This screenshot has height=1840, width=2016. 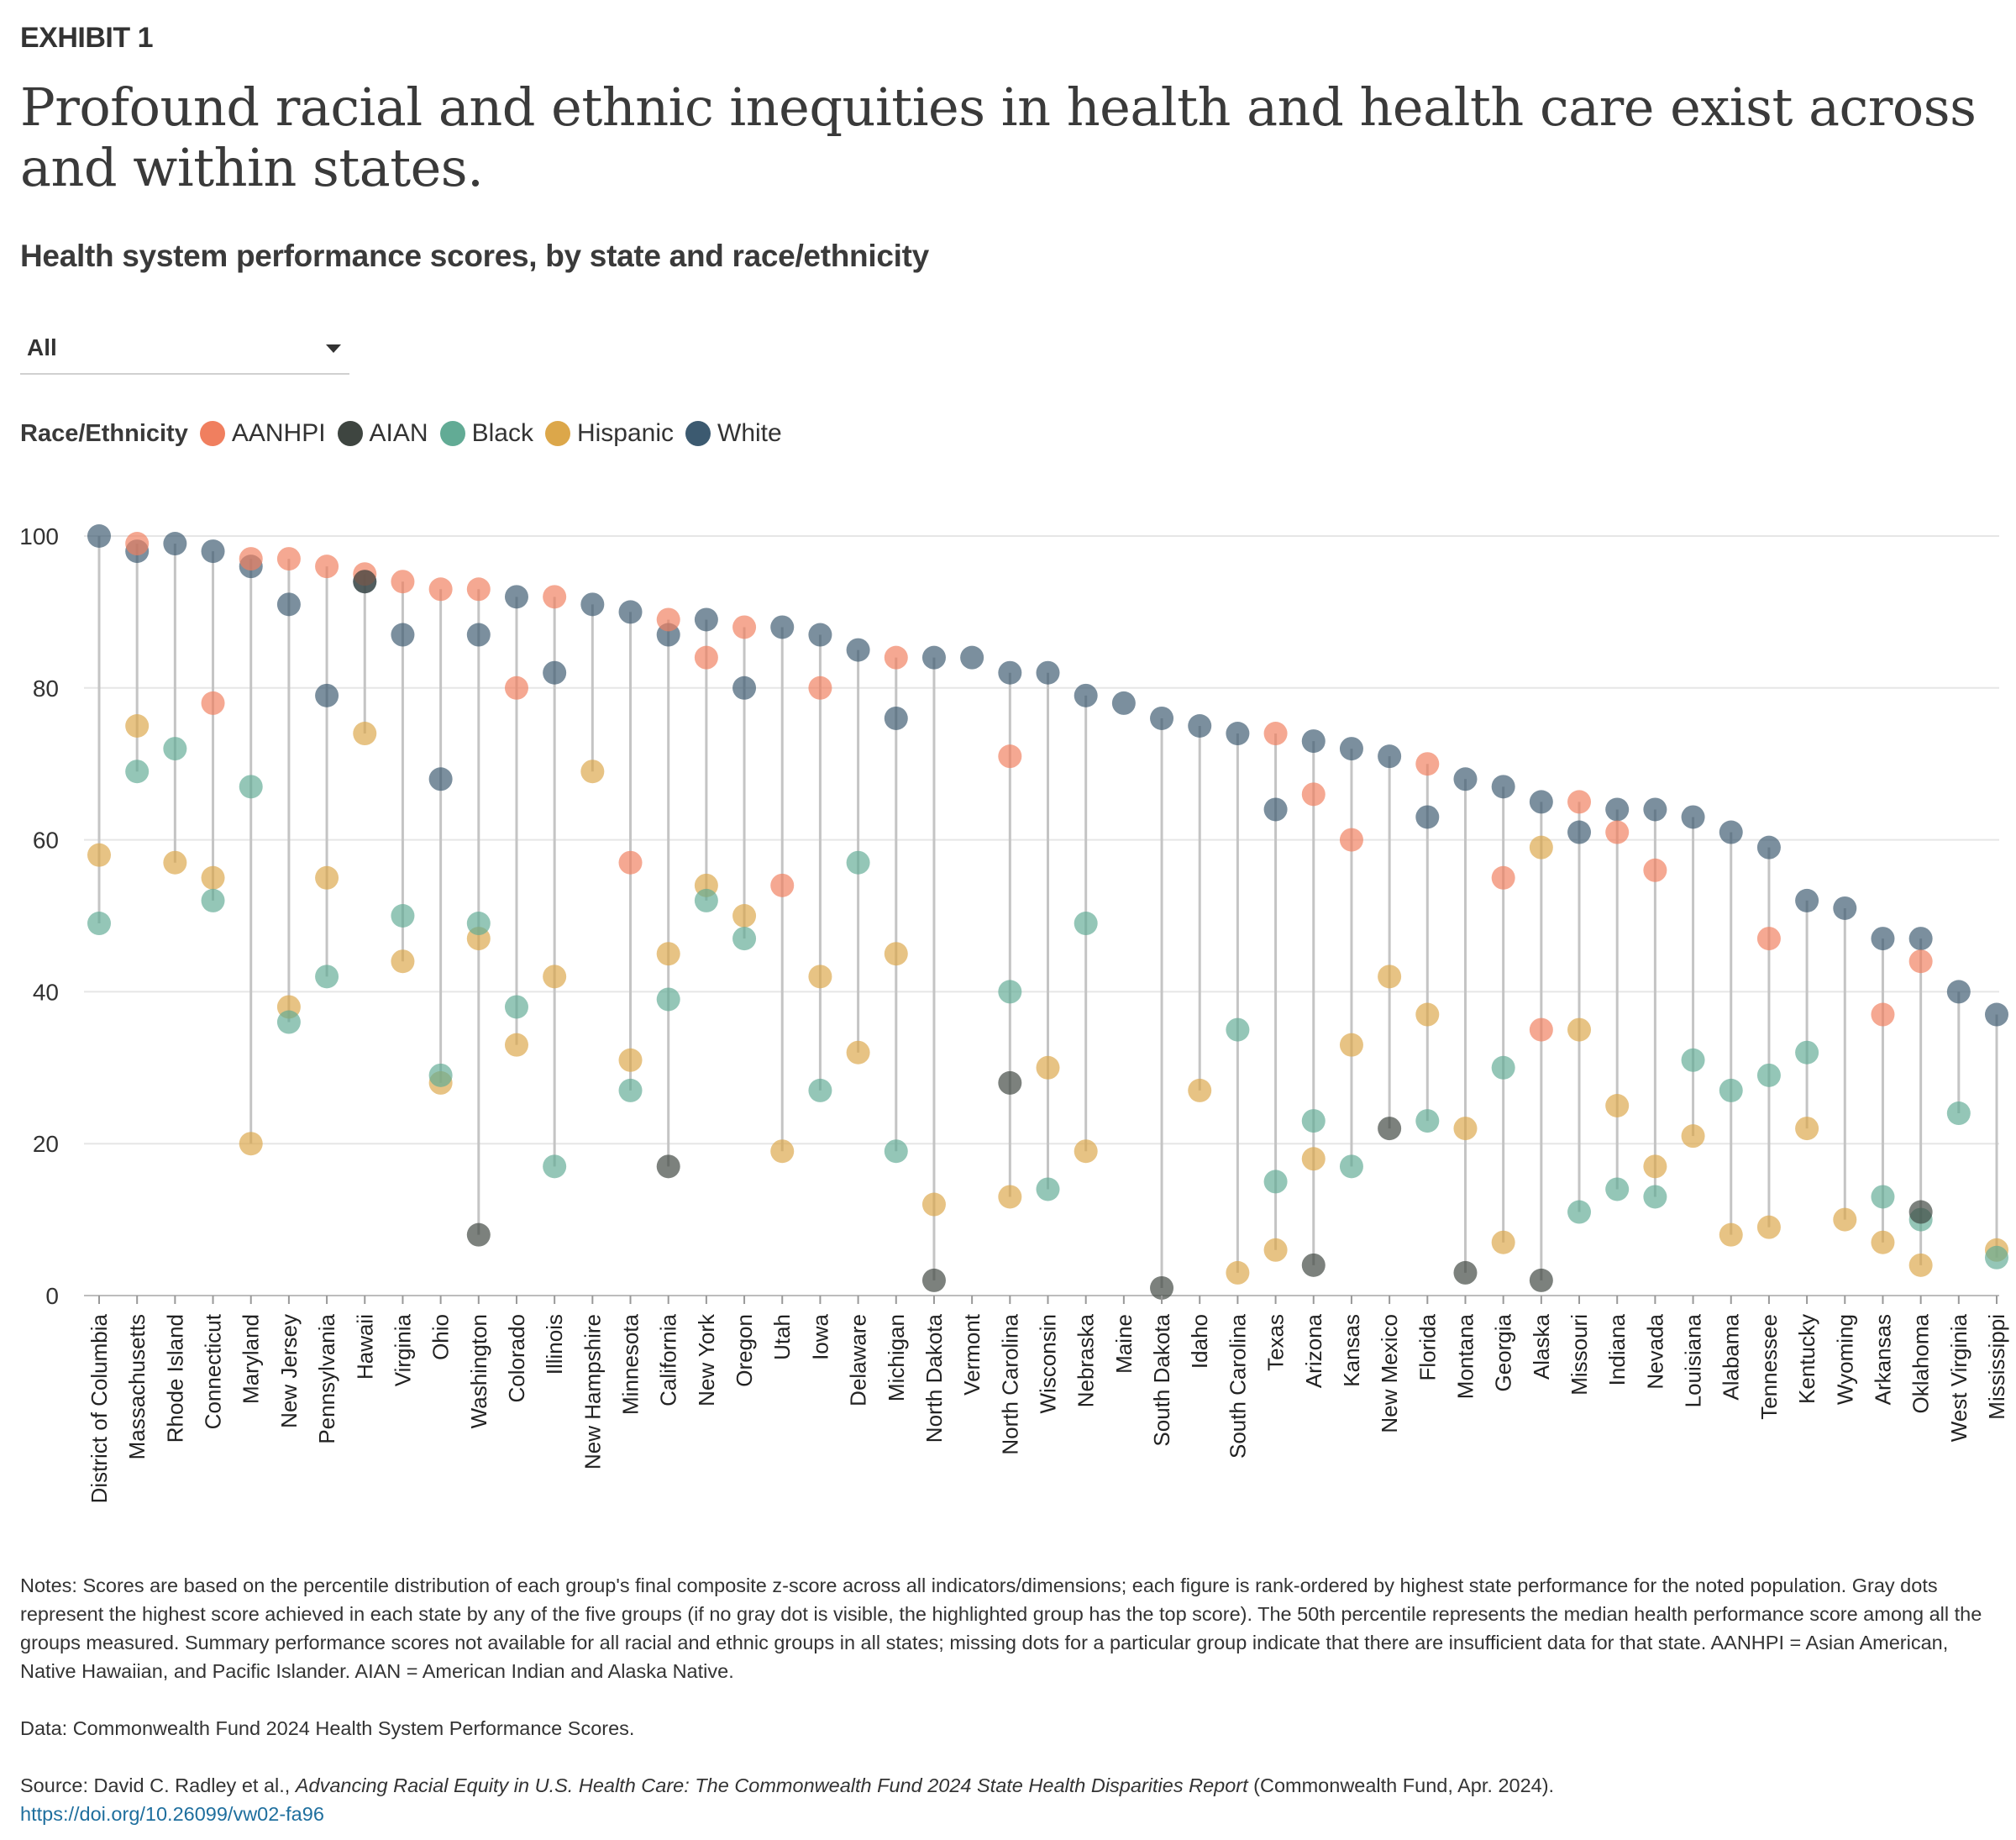 What do you see at coordinates (1086, 1151) in the screenshot?
I see `data-point-hispanic: Nebraska — Hispanic: 19` at bounding box center [1086, 1151].